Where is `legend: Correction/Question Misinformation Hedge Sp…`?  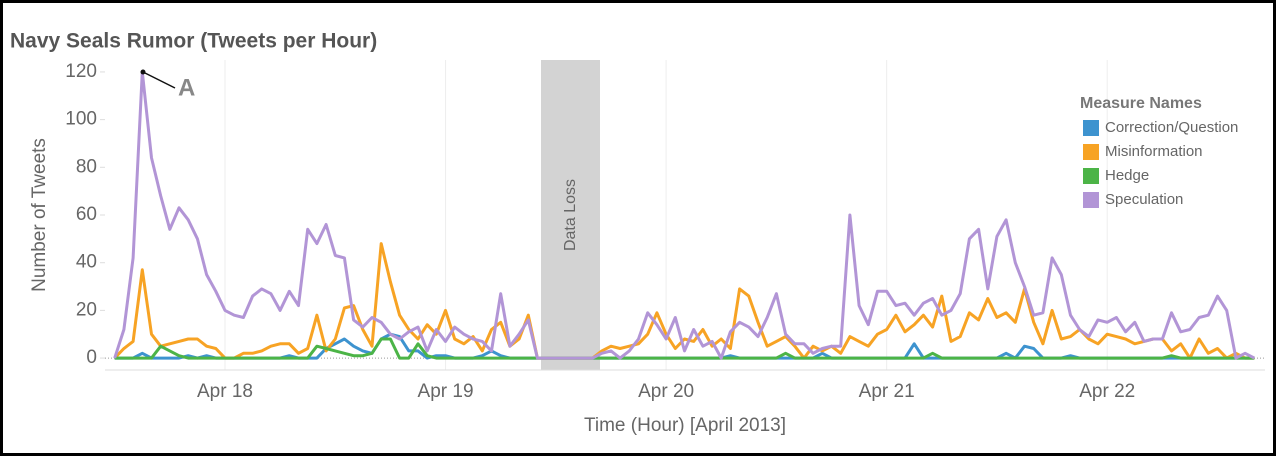
legend: Correction/Question Misinformation Hedge Sp… is located at coordinates (1160, 163).